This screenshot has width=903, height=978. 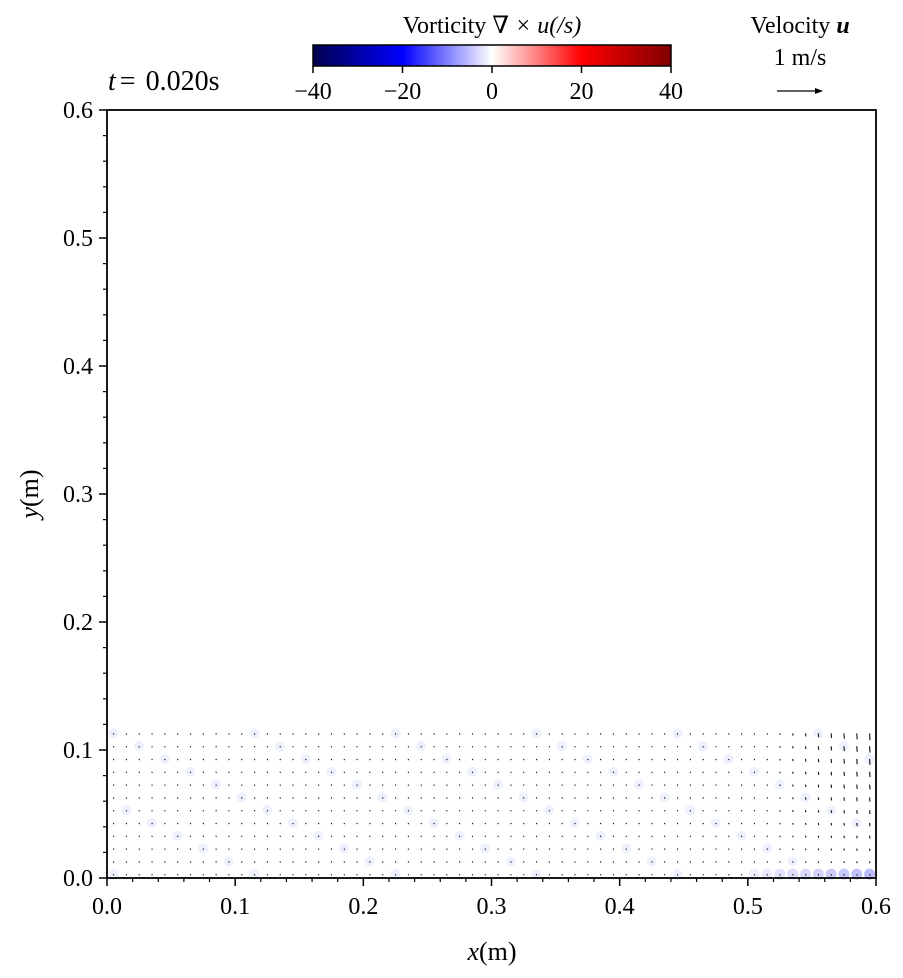 What do you see at coordinates (492, 55) in the screenshot?
I see `colorbar` at bounding box center [492, 55].